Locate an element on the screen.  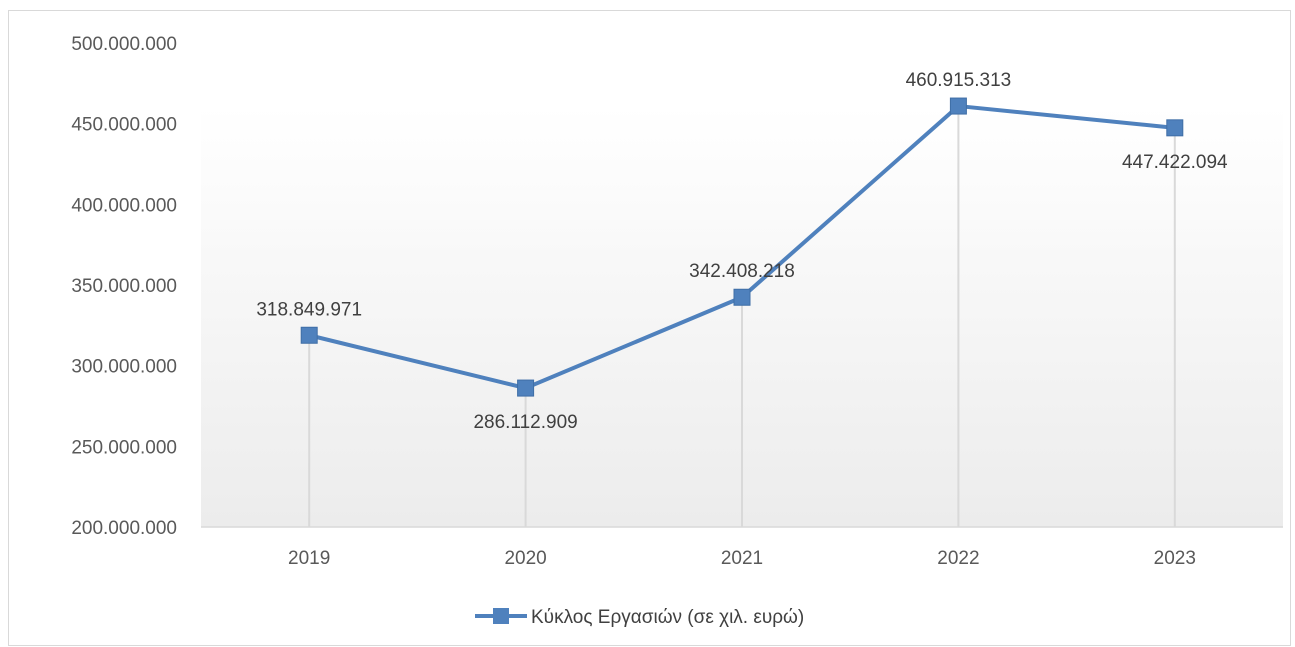
legend-series-label: Κύκλος Εργασιών (σε χιλ. ευρώ) is located at coordinates (667, 617).